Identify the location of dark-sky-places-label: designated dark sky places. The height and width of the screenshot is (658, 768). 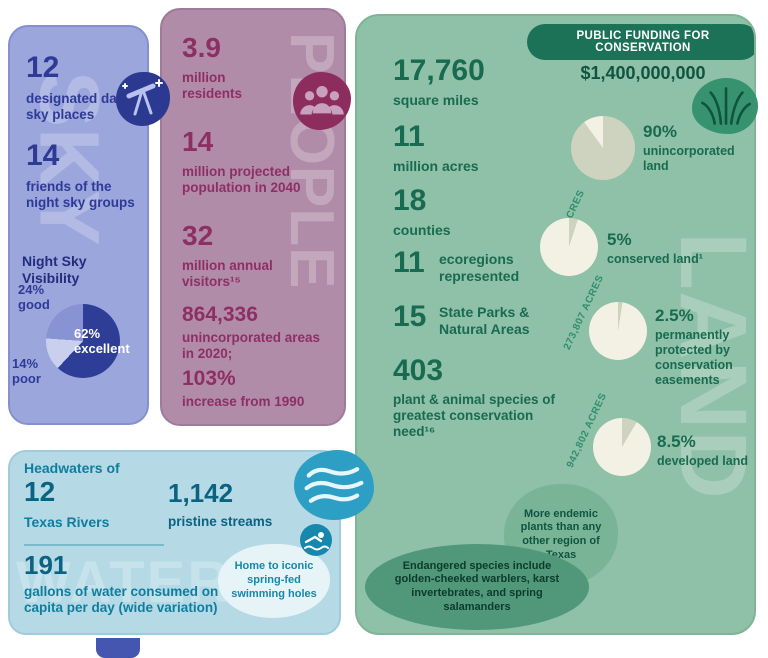
(78, 107).